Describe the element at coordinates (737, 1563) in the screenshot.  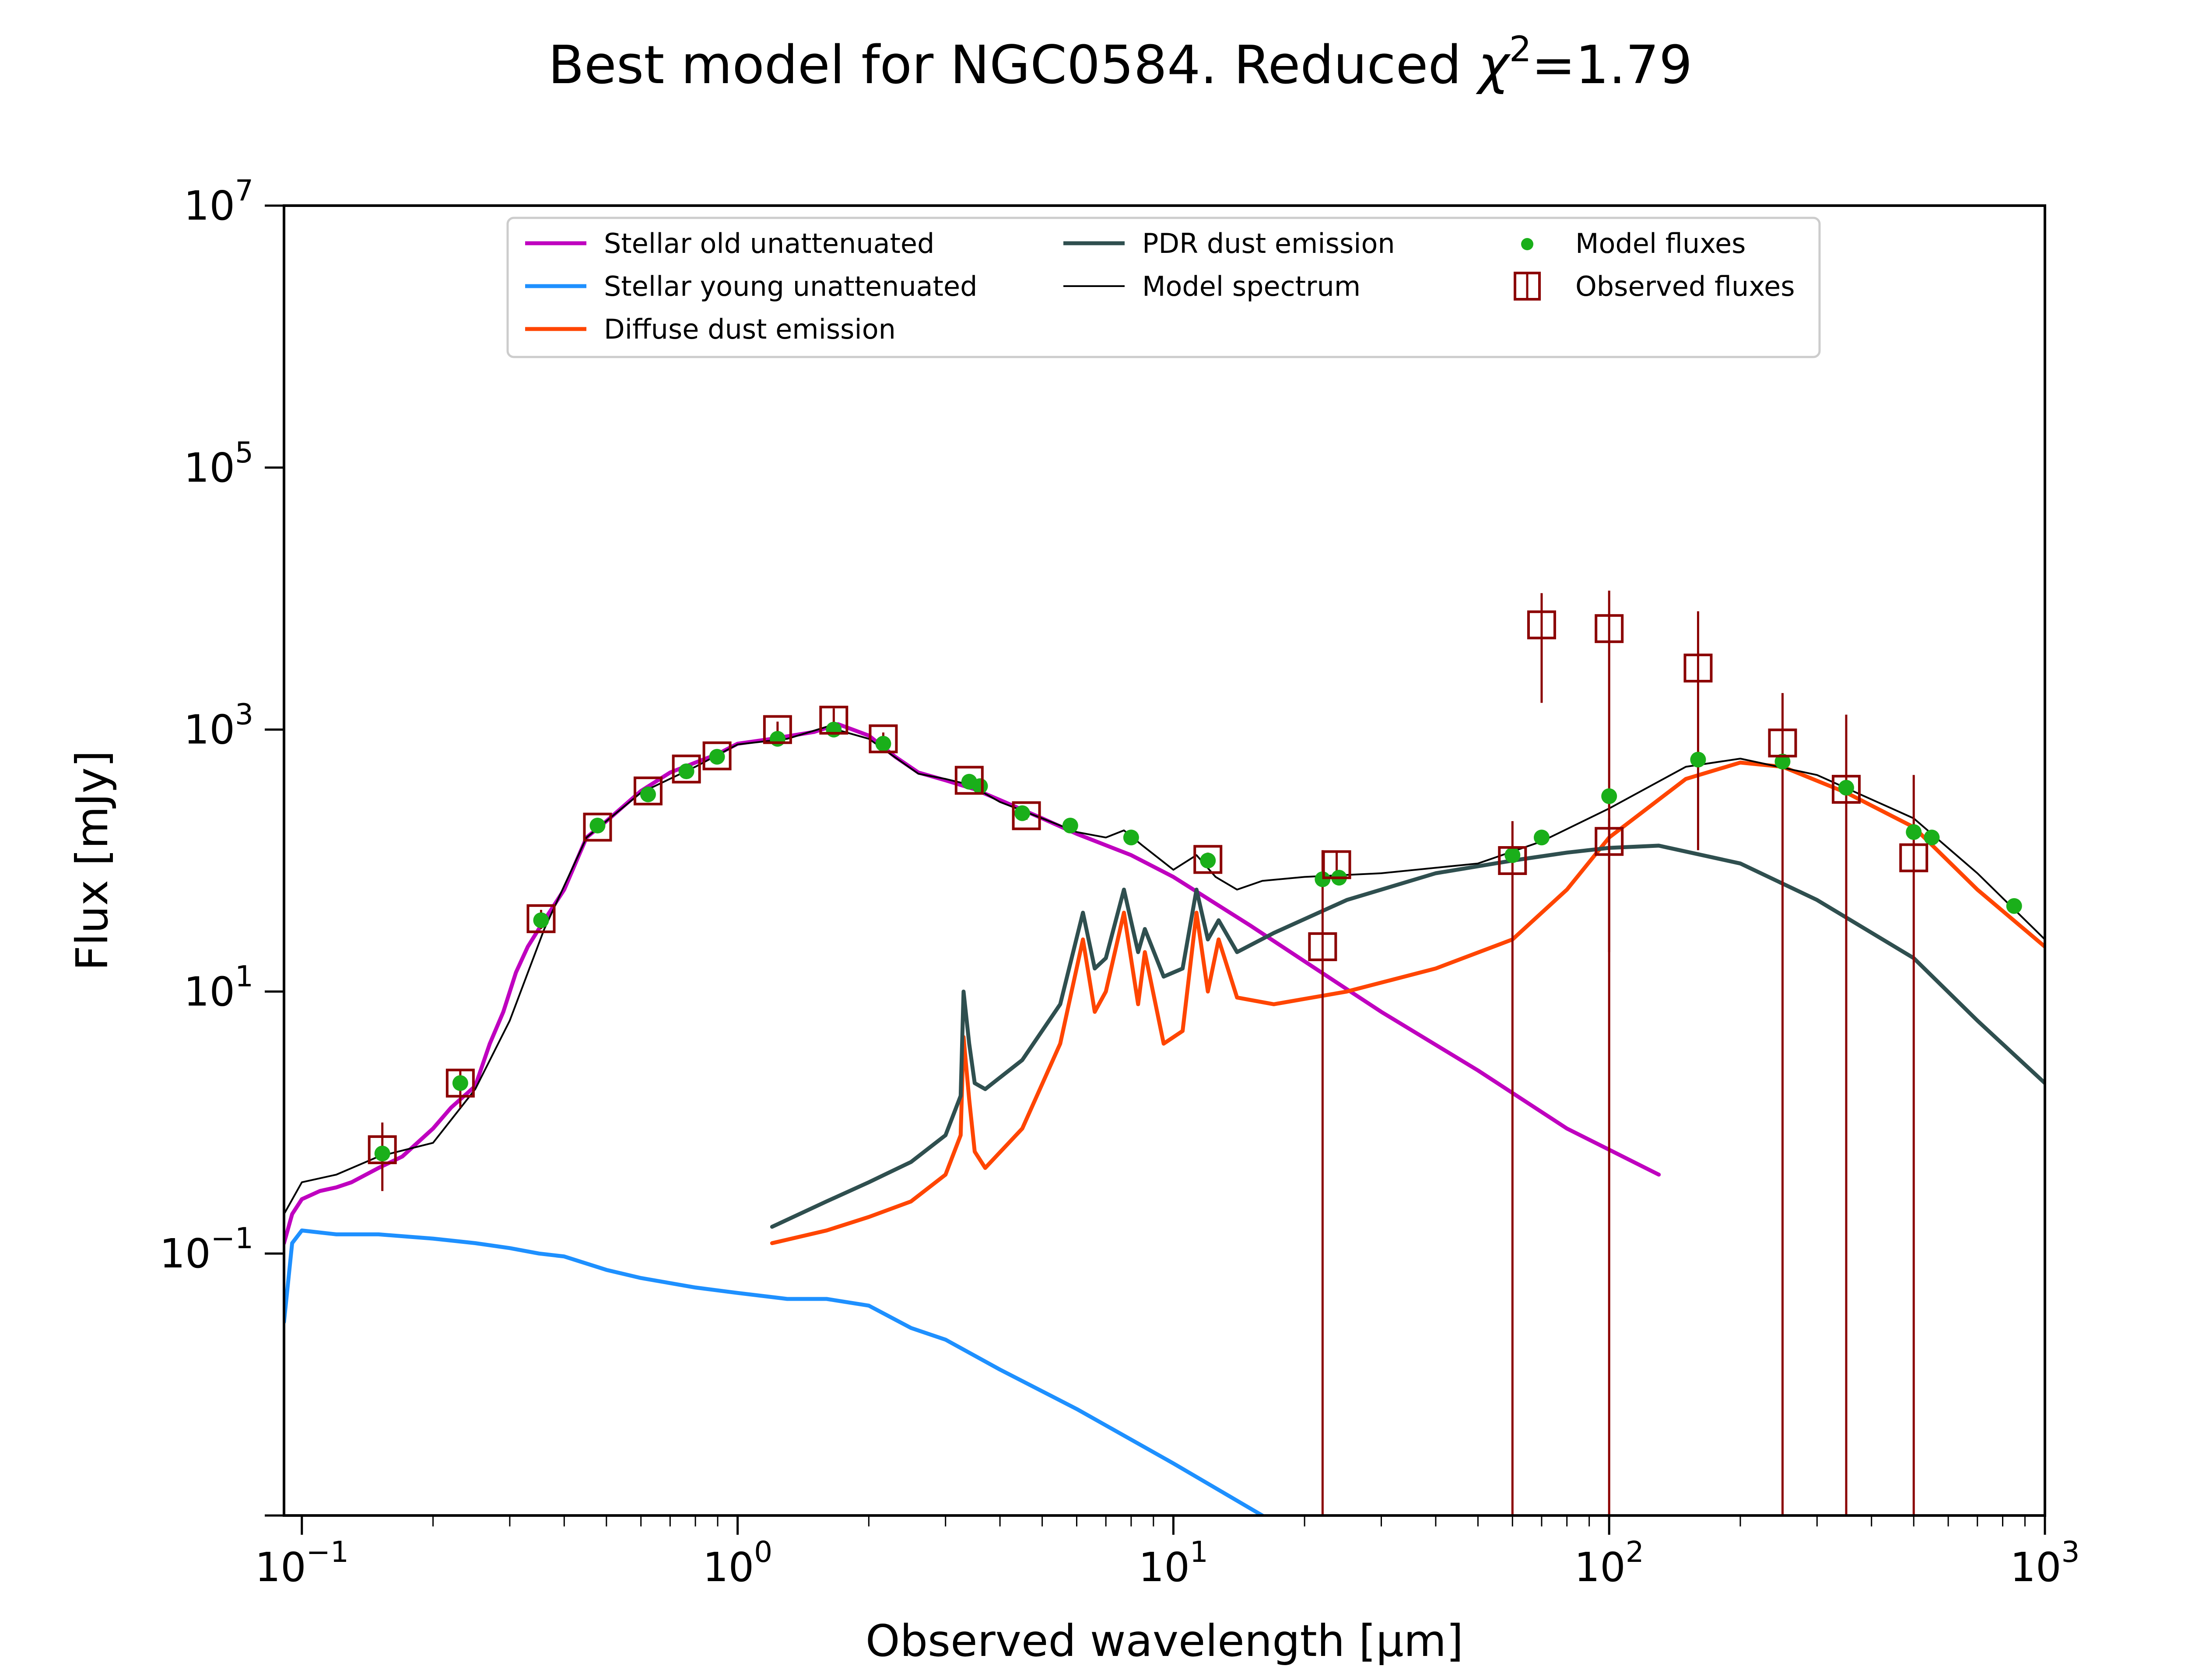
I see `x-tick-label: 10⁰` at that location.